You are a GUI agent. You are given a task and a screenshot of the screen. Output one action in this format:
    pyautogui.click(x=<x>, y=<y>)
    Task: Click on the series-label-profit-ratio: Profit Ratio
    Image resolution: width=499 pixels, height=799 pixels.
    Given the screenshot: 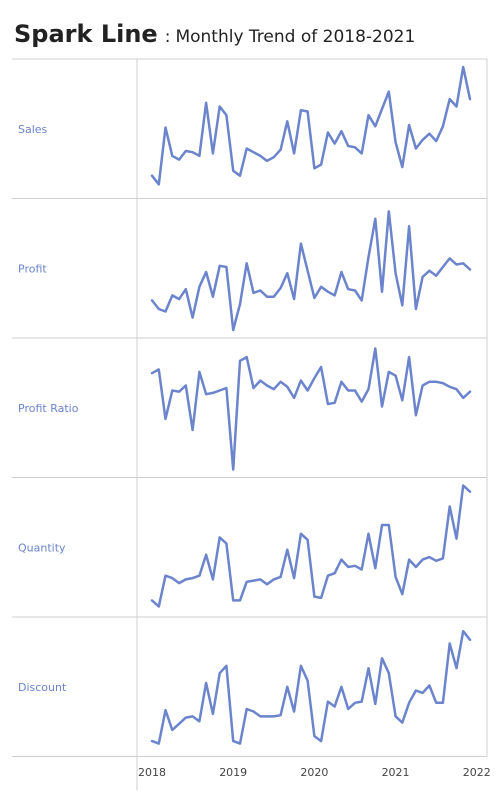 What is the action you would take?
    pyautogui.click(x=48, y=408)
    